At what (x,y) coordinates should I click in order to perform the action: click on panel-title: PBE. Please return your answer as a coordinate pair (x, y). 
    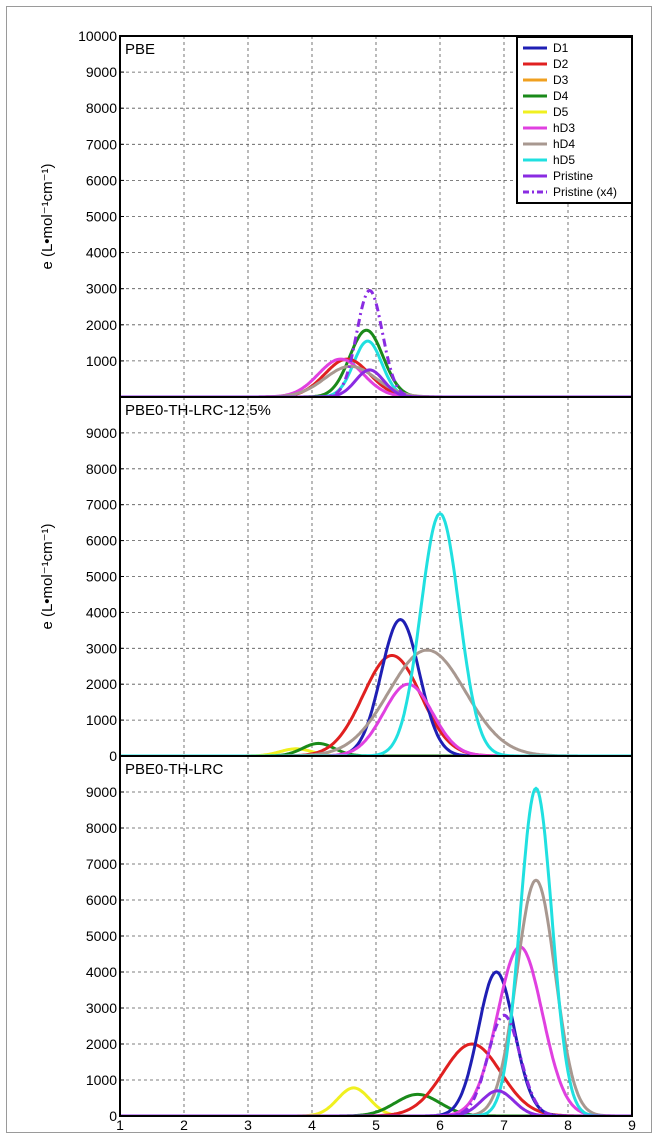
    Looking at the image, I should click on (140, 49).